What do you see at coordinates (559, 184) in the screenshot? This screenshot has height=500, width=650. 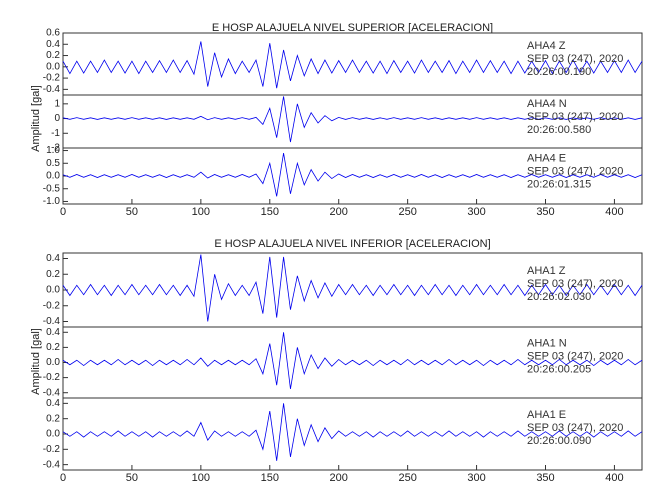 I see `time-label: 20:26:01.315` at bounding box center [559, 184].